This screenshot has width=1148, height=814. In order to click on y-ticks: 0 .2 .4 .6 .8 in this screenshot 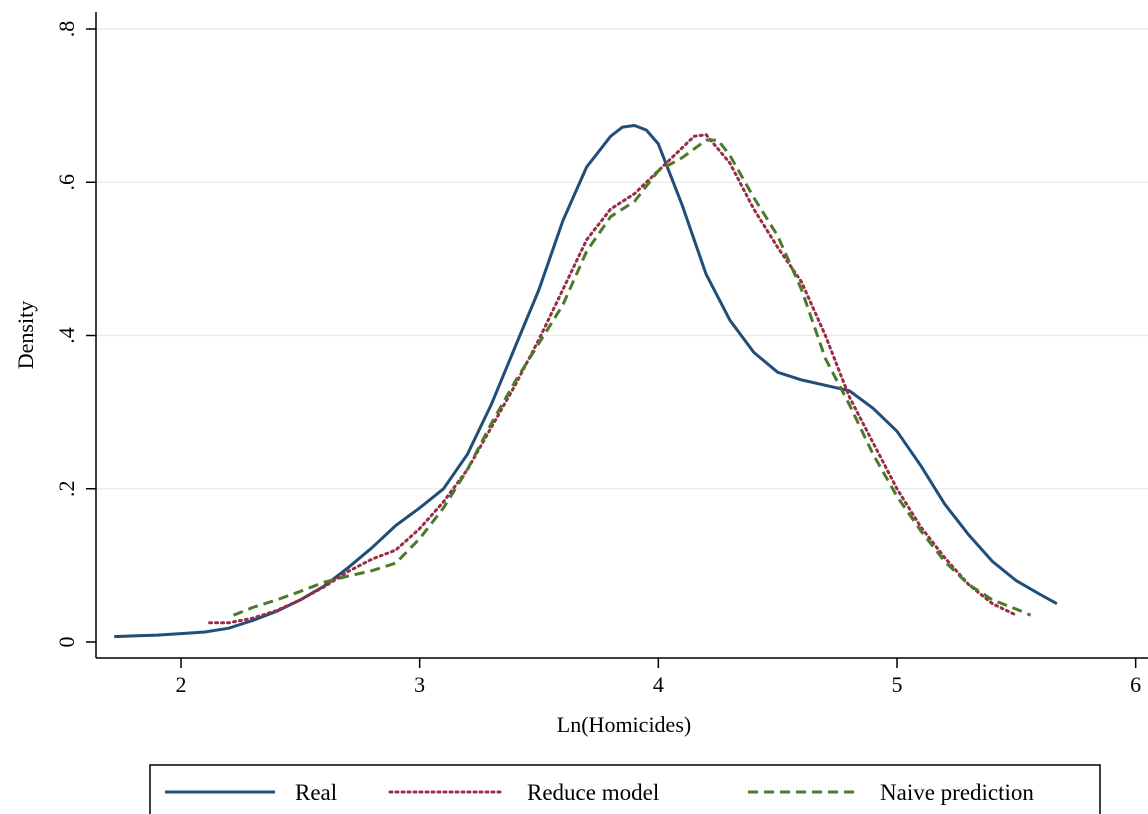, I will do `click(75, 334)`.